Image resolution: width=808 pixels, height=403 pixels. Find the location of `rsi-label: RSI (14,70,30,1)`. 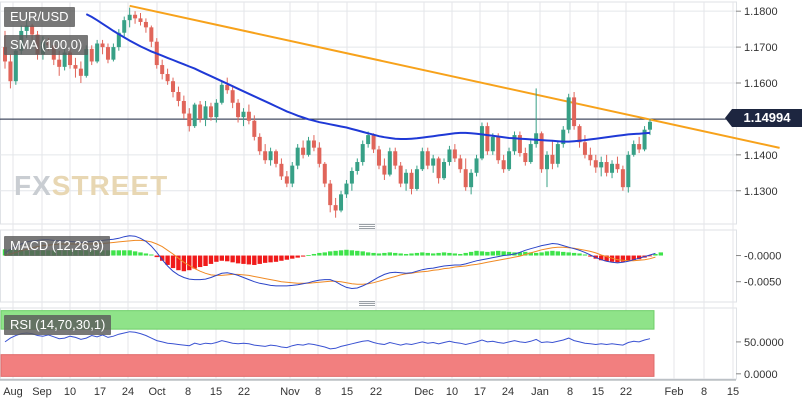

rsi-label: RSI (14,70,30,1) is located at coordinates (58, 325).